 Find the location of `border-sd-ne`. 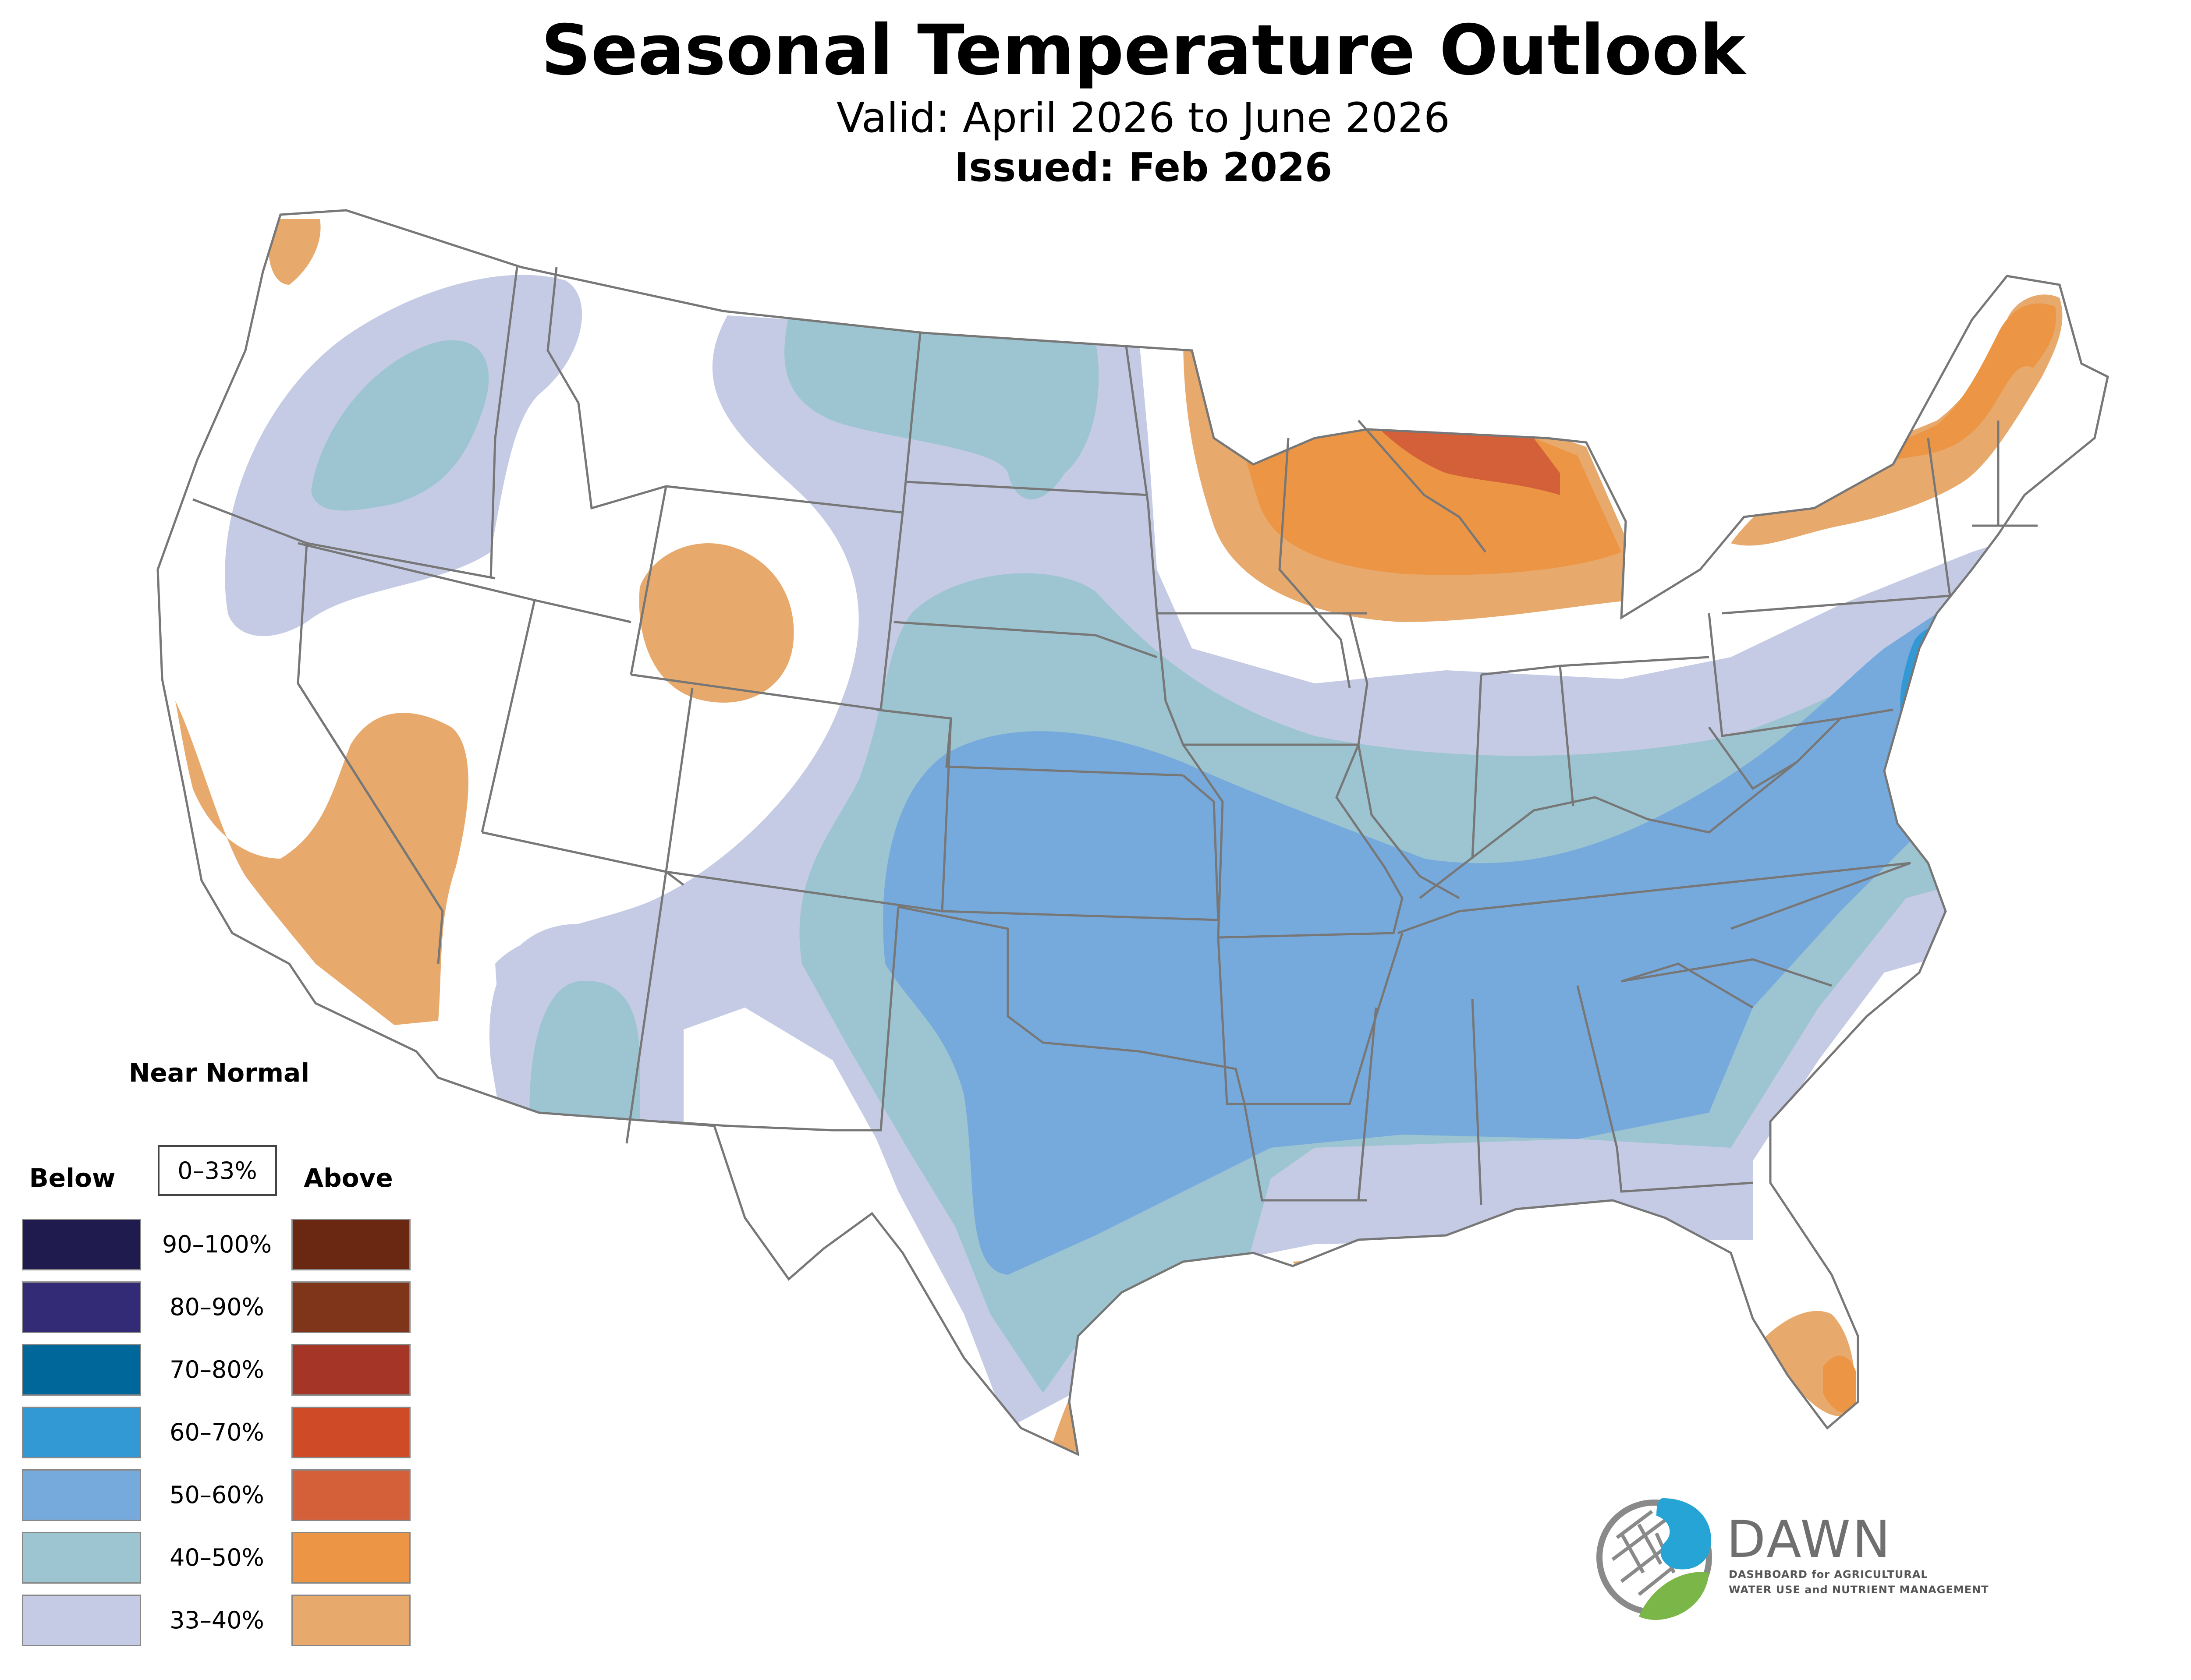

border-sd-ne is located at coordinates (1025, 639).